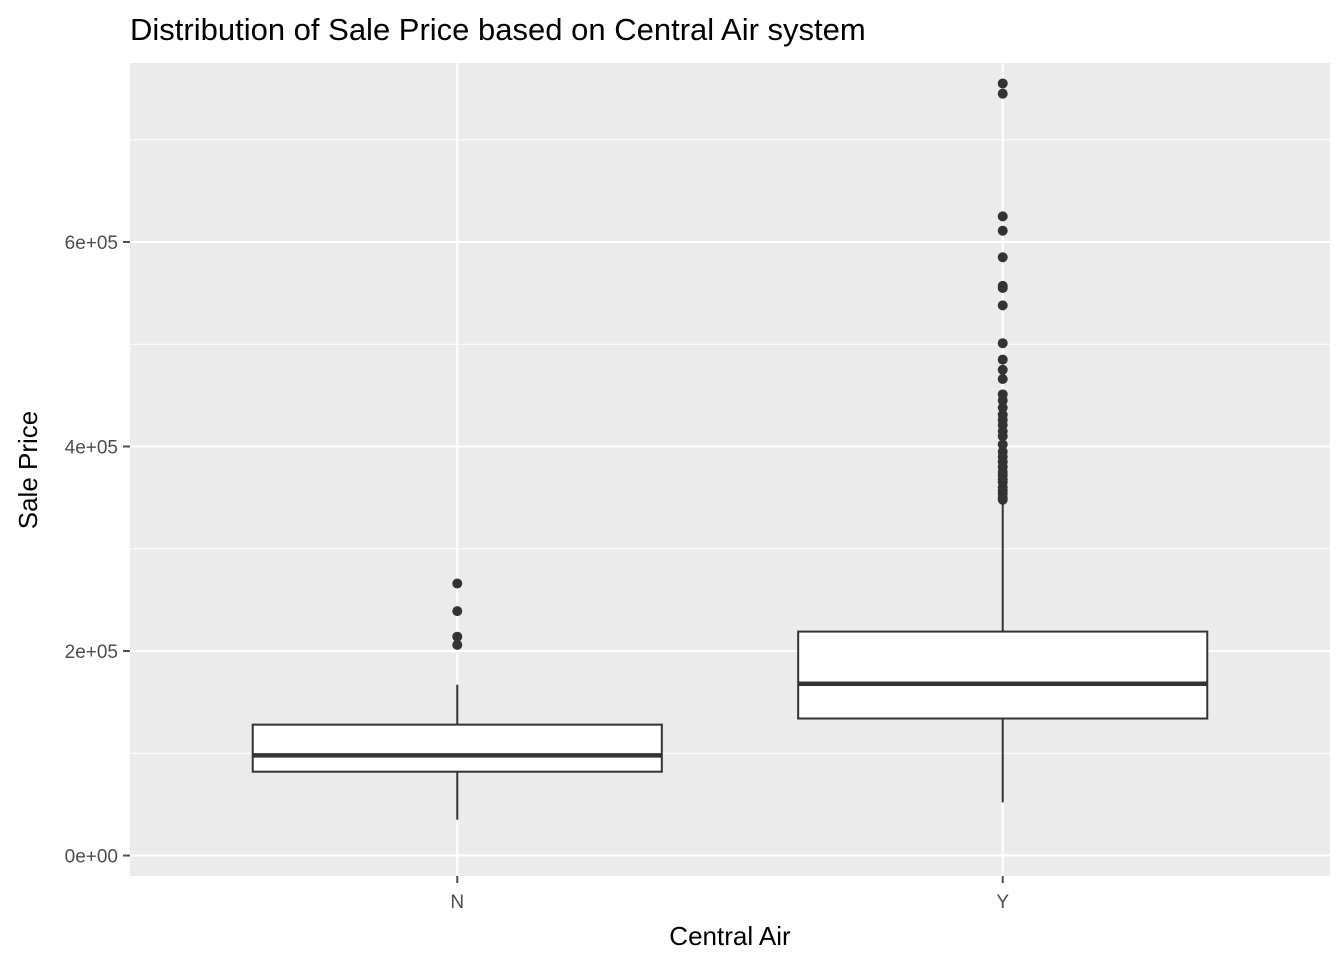 The height and width of the screenshot is (960, 1344). What do you see at coordinates (1002, 902) in the screenshot?
I see `x-tick-label: Y` at bounding box center [1002, 902].